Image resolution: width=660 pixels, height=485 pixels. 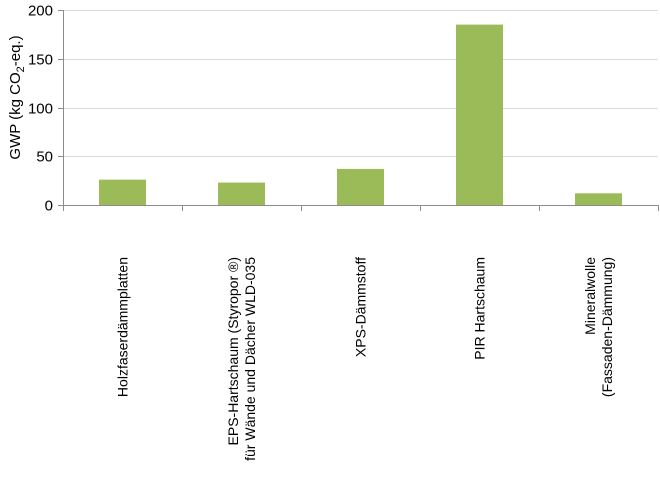 I want to click on y-axis-label-suffix: -eq.), so click(x=15, y=50).